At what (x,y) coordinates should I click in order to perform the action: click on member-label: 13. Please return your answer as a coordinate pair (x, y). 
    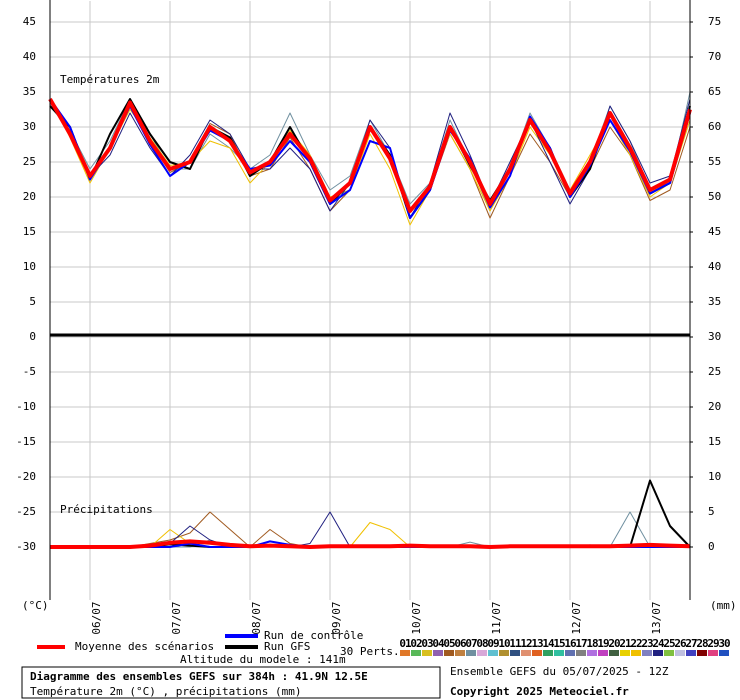
    Looking at the image, I should click on (537, 643).